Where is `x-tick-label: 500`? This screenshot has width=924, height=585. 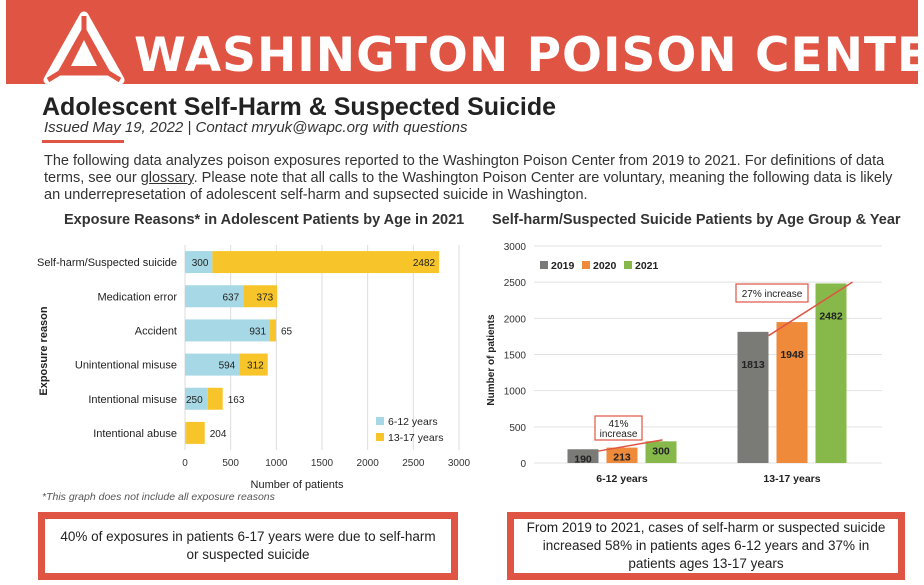
x-tick-label: 500 is located at coordinates (230, 463).